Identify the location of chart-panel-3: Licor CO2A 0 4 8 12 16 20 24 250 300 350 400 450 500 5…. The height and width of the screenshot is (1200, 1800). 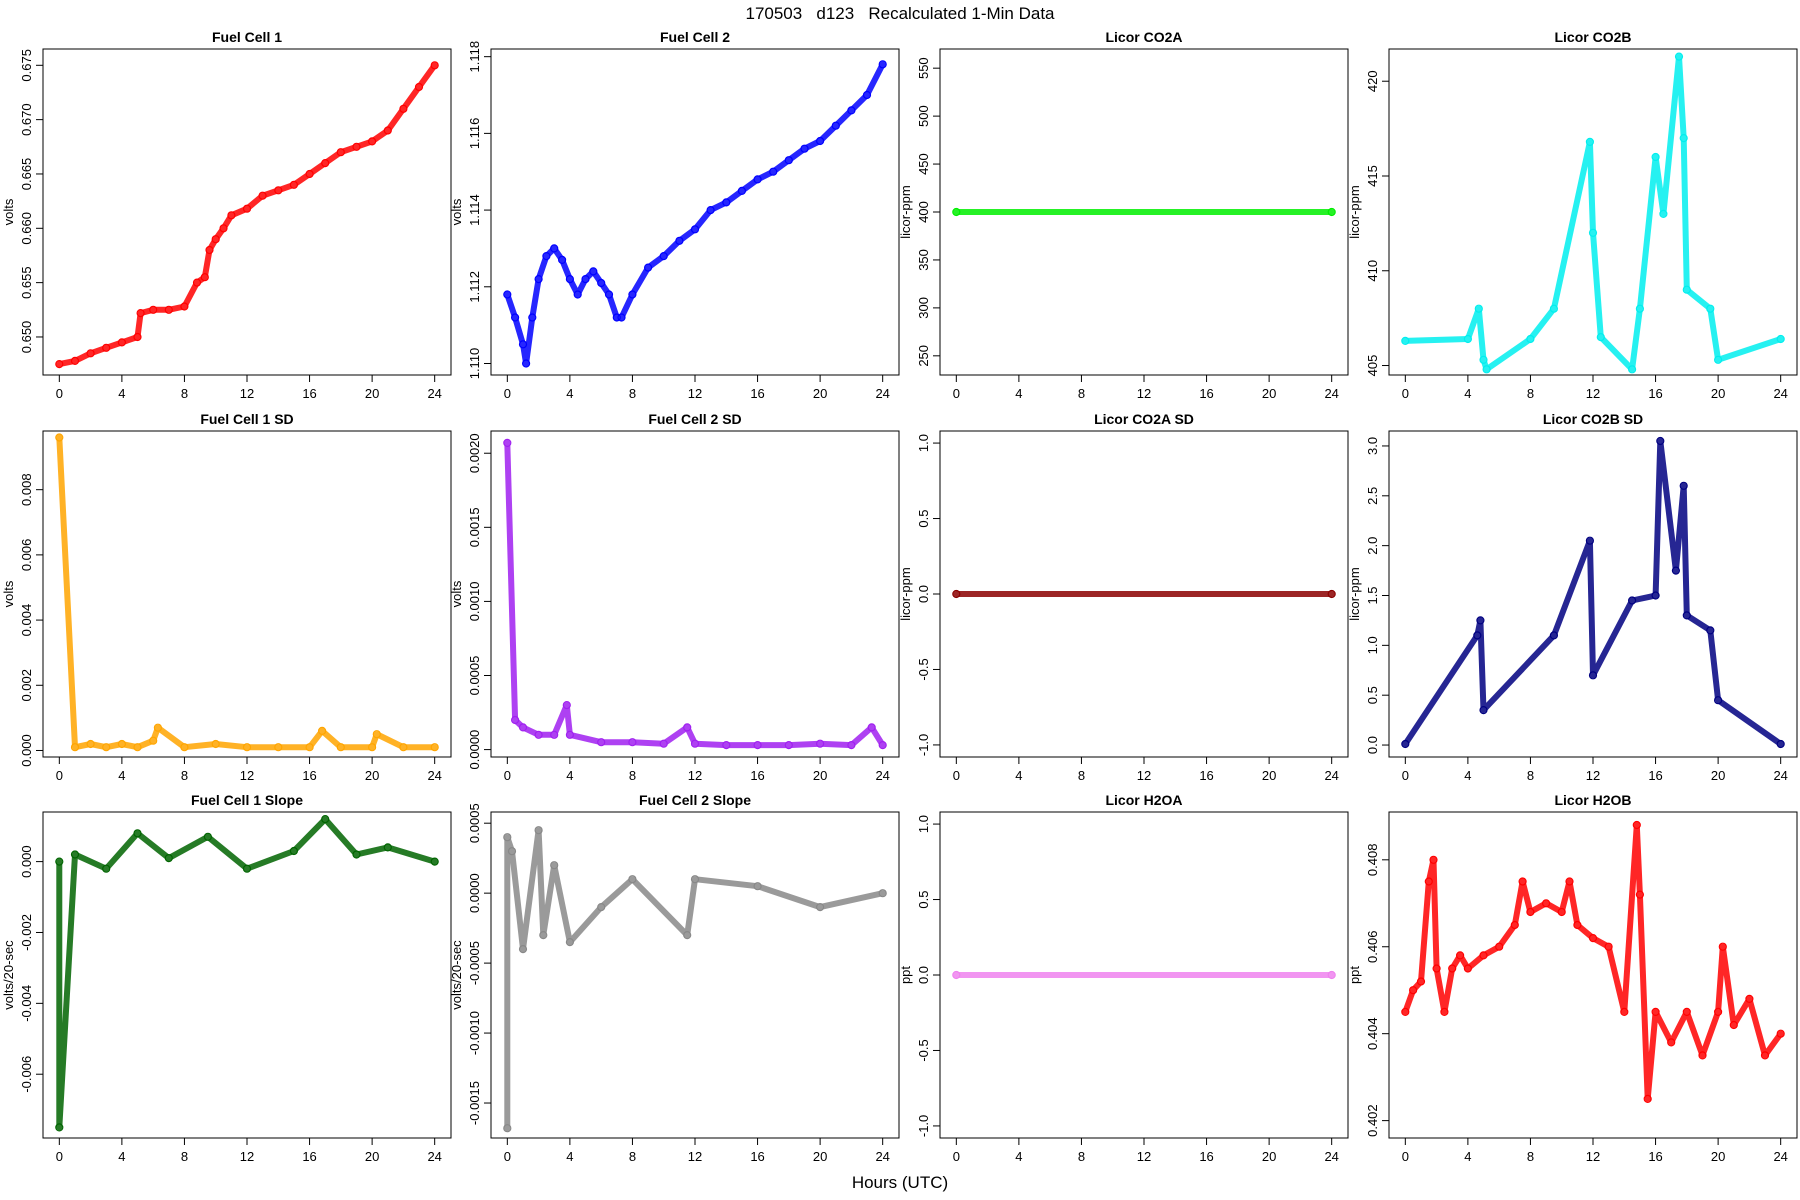
(1123, 215).